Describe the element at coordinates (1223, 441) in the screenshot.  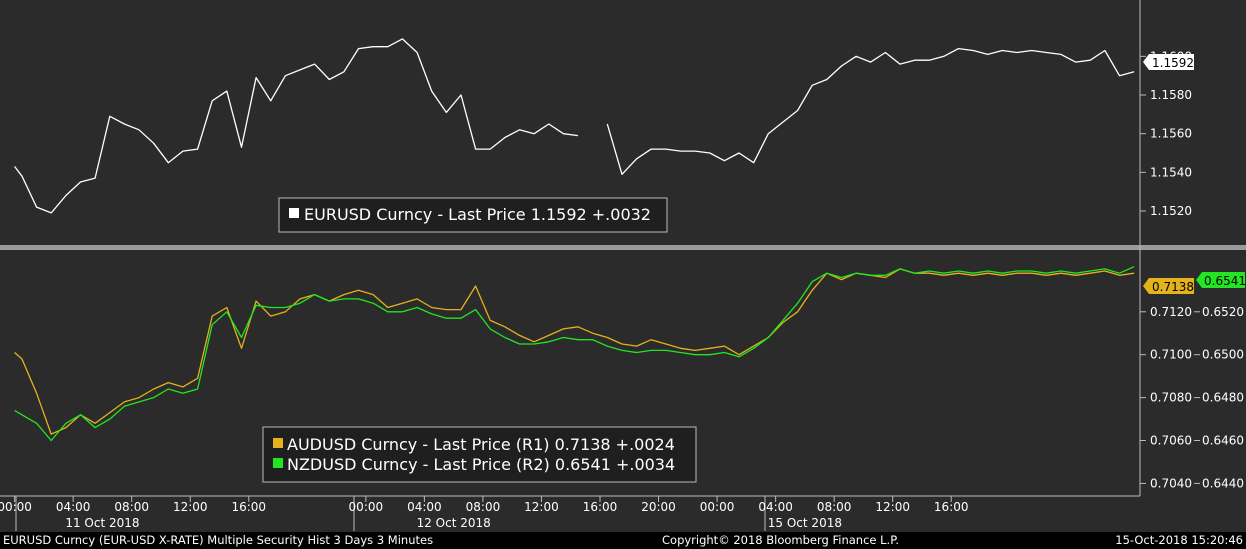
I see `r2-tick-label: 0.6460` at that location.